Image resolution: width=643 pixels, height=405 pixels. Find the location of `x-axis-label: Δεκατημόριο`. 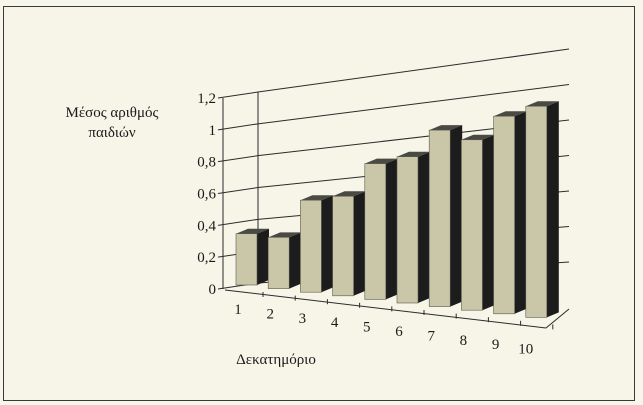

x-axis-label: Δεκατημόριο is located at coordinates (276, 360).